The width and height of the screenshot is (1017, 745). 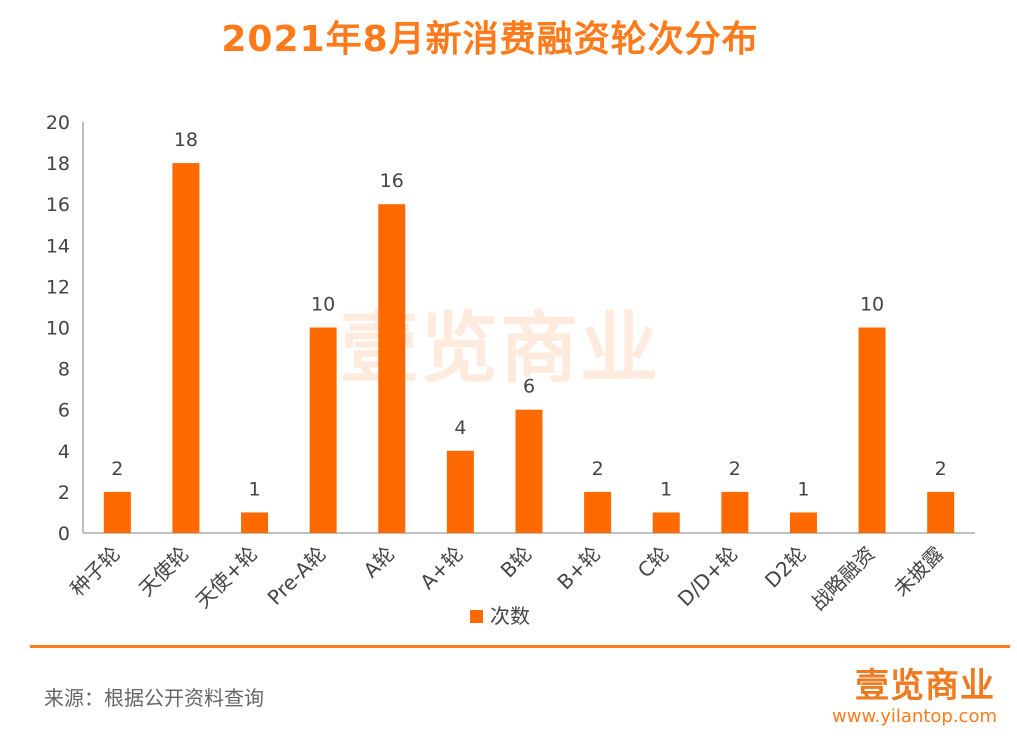 I want to click on x-tick-label: A轮, so click(x=379, y=562).